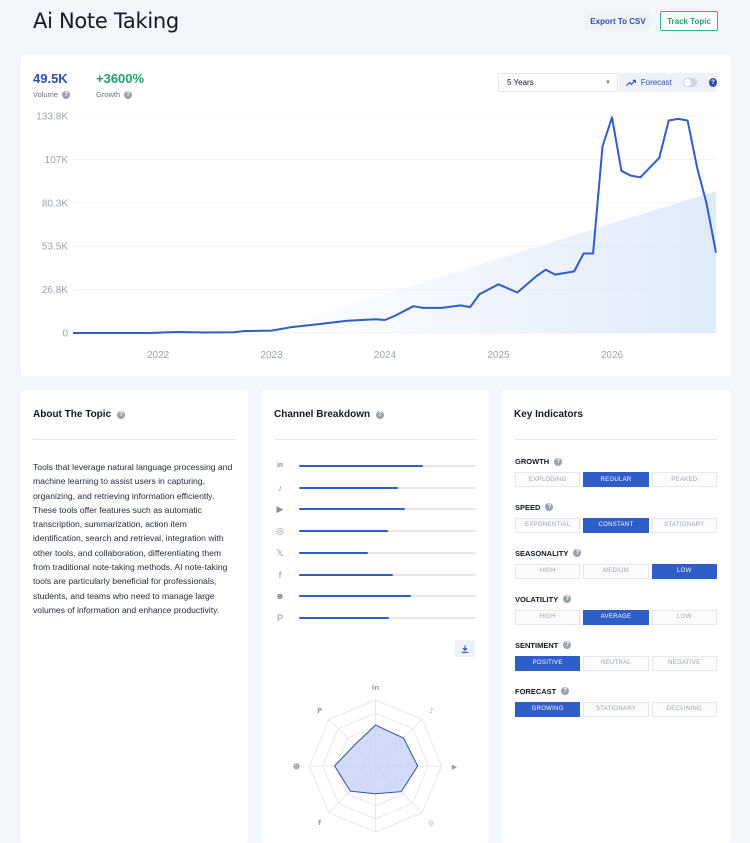 Image resolution: width=750 pixels, height=843 pixels. I want to click on channel-row: P, so click(376, 618).